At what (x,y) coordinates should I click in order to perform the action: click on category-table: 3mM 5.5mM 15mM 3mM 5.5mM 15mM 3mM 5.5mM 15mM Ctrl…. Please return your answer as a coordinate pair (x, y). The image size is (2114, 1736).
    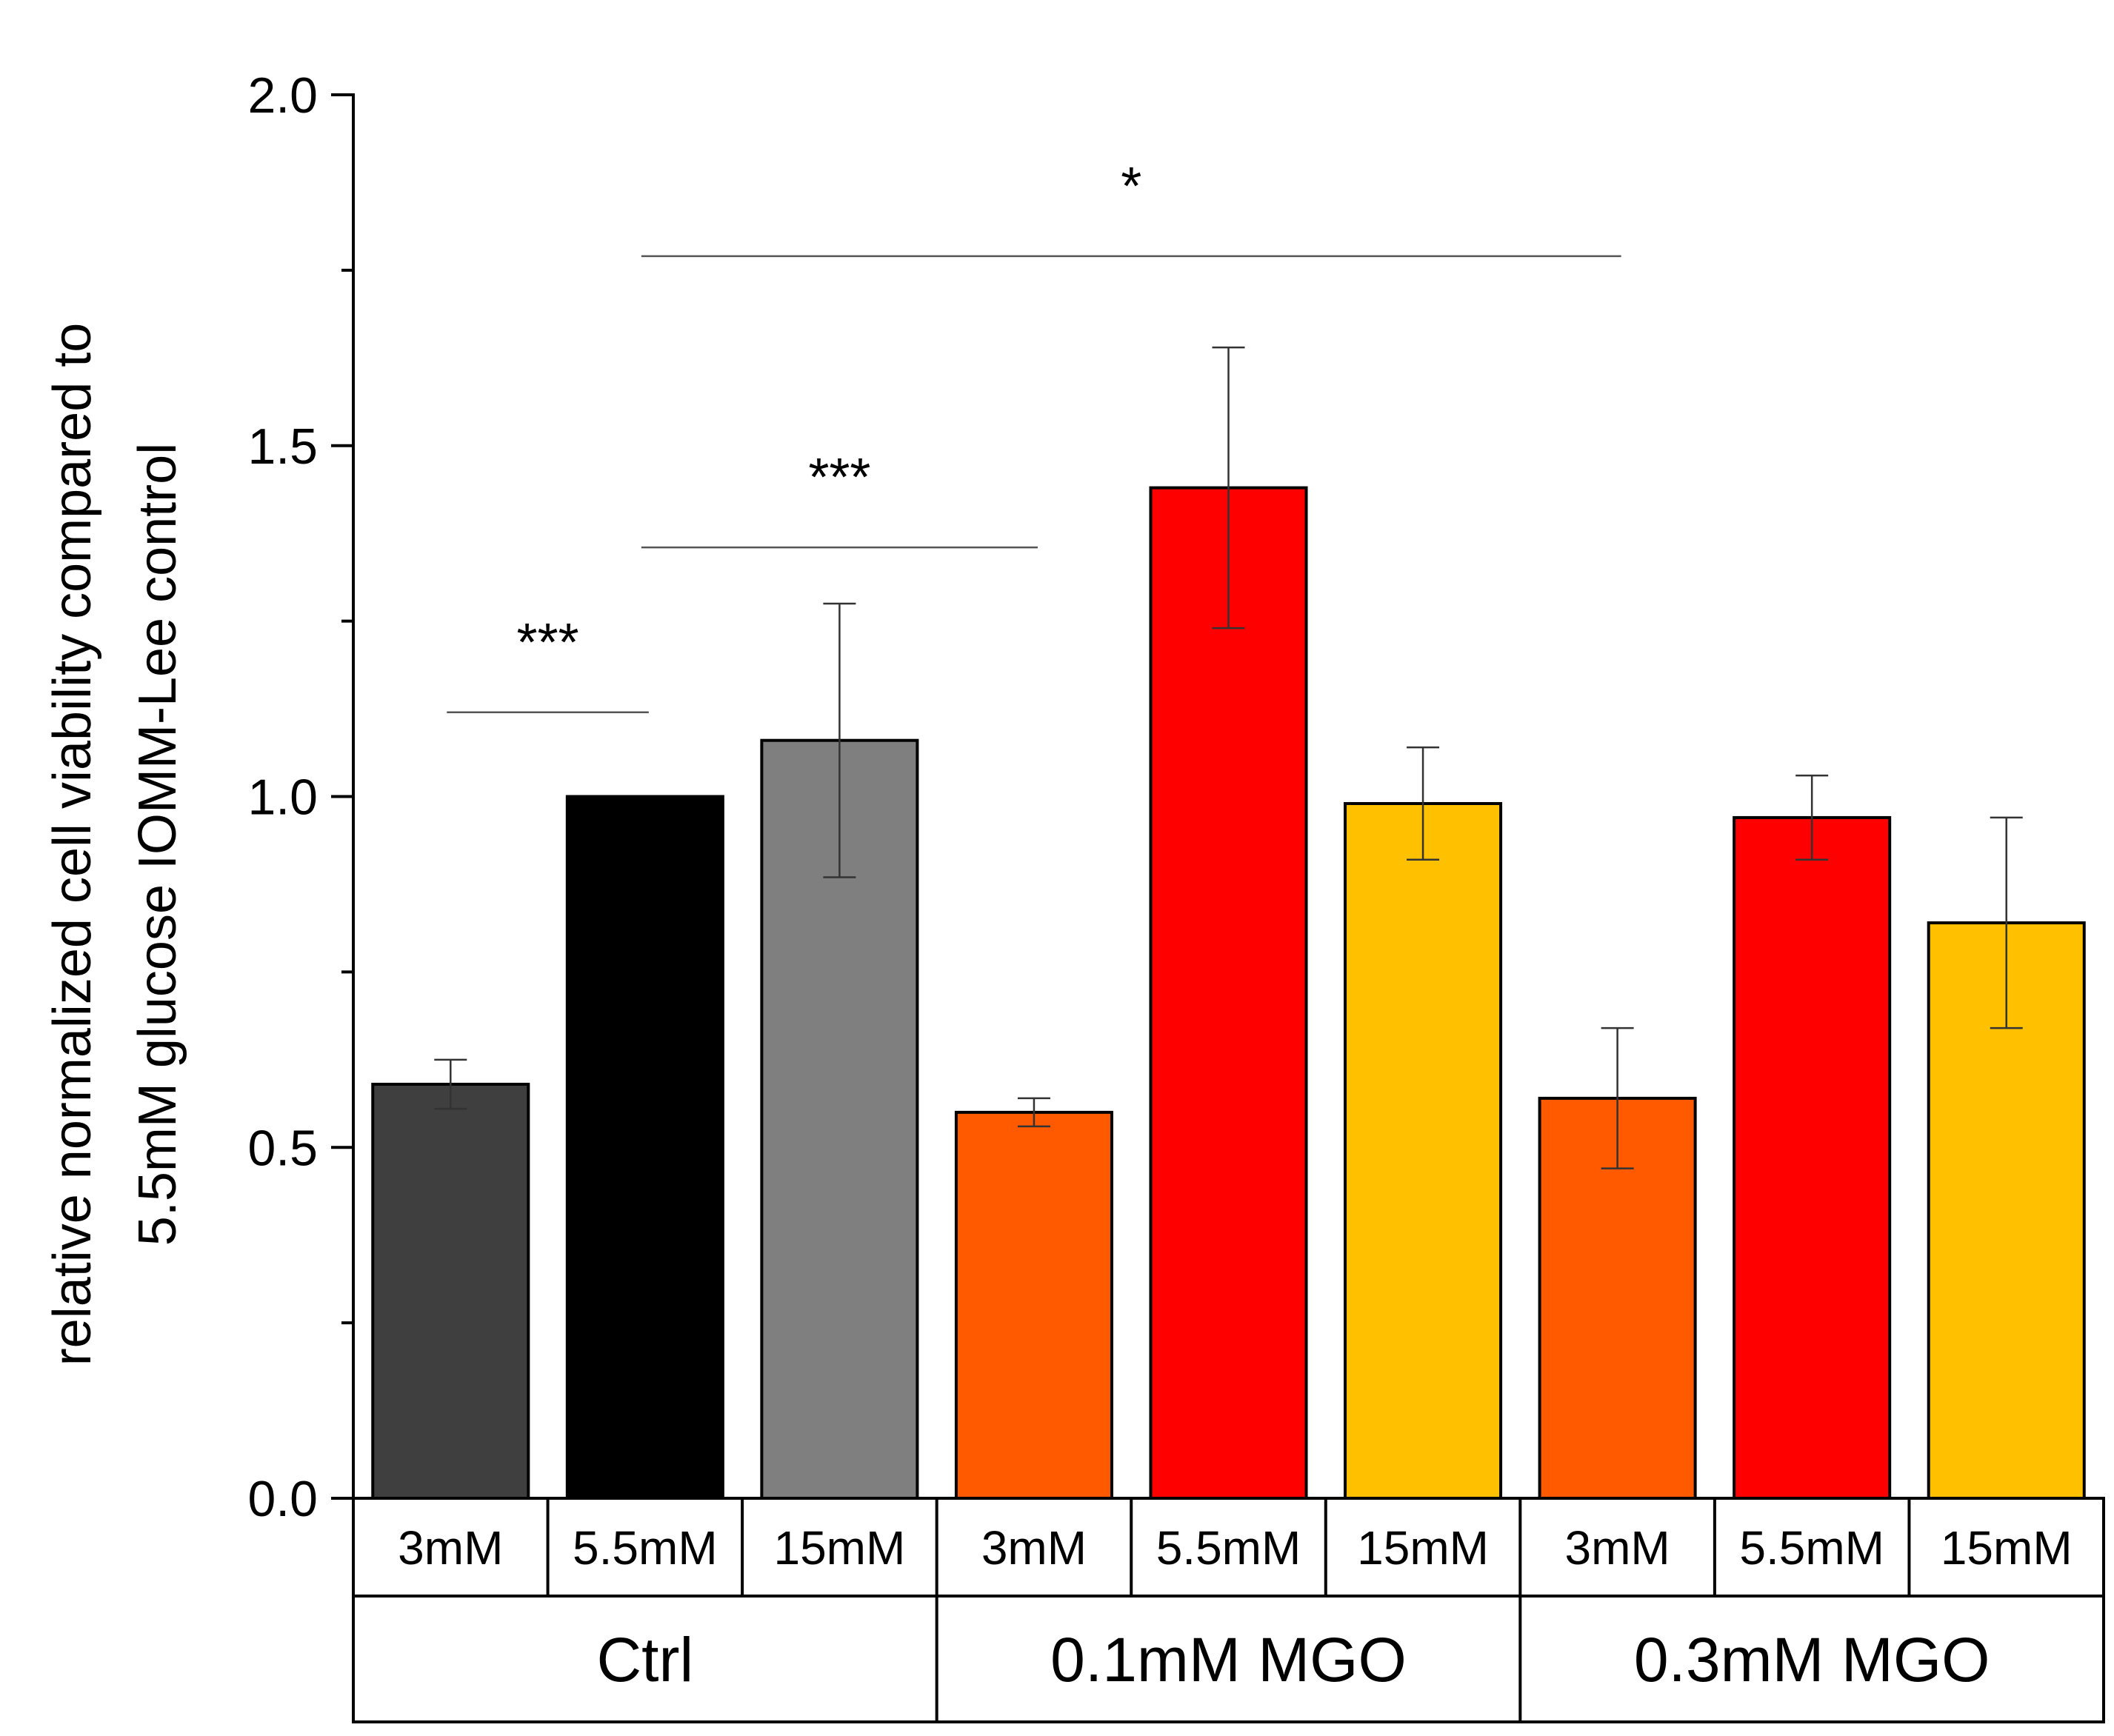
    Looking at the image, I should click on (1228, 1610).